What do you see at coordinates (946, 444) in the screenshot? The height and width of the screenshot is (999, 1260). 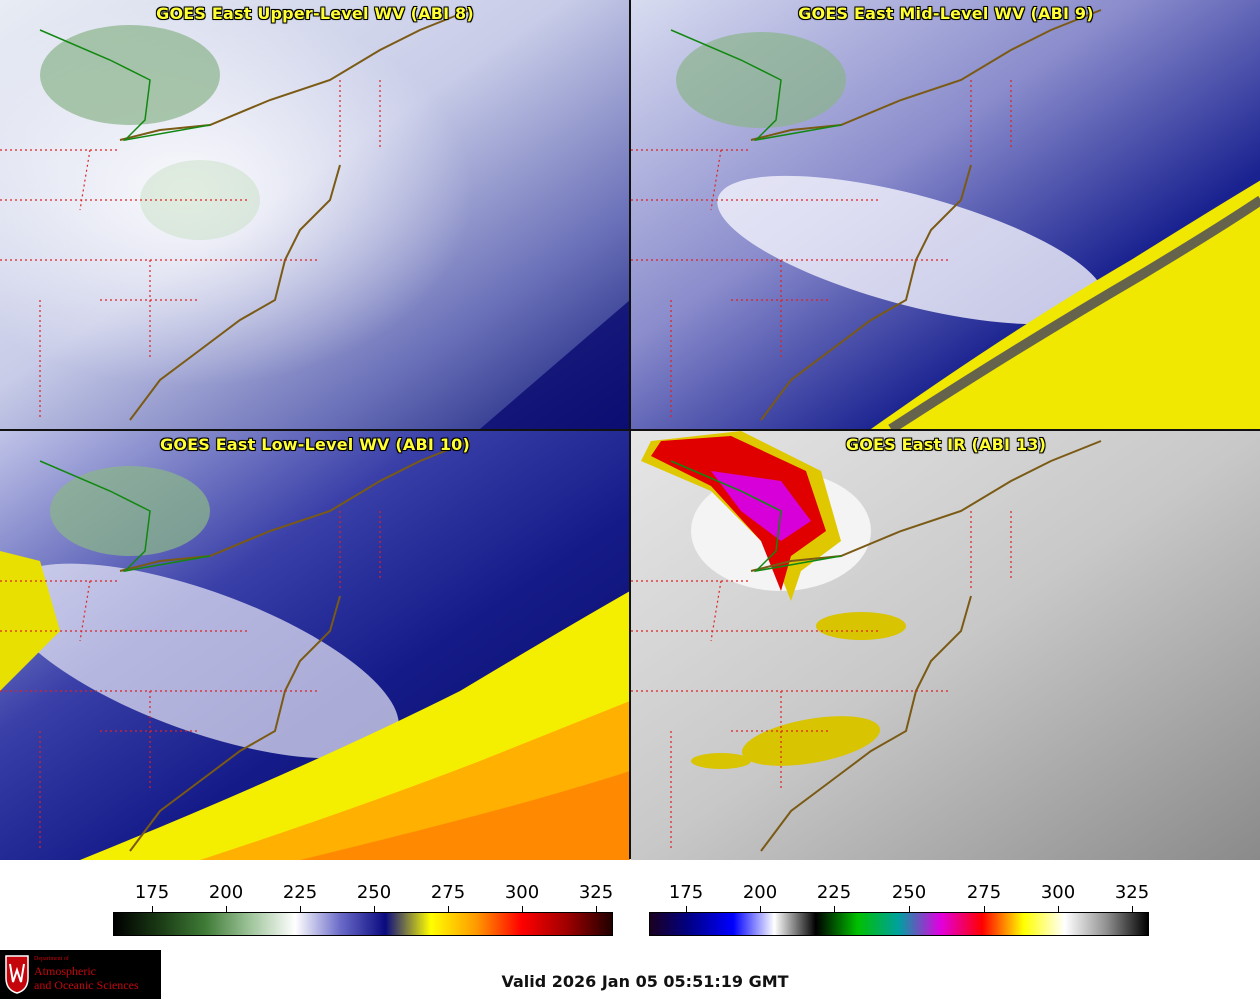 I see `panel-title: GOES East IR (ABI 13)` at bounding box center [946, 444].